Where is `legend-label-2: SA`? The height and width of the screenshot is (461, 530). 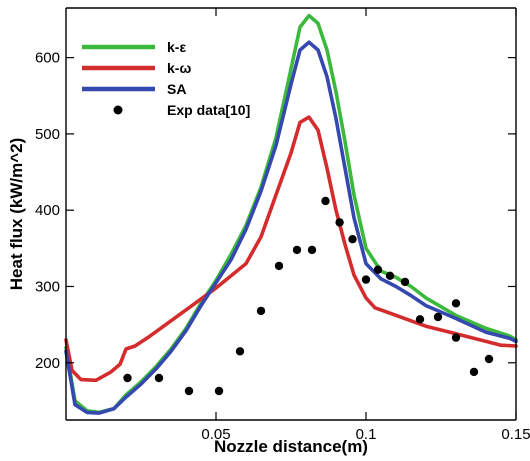
legend-label-2: SA is located at coordinates (176, 89).